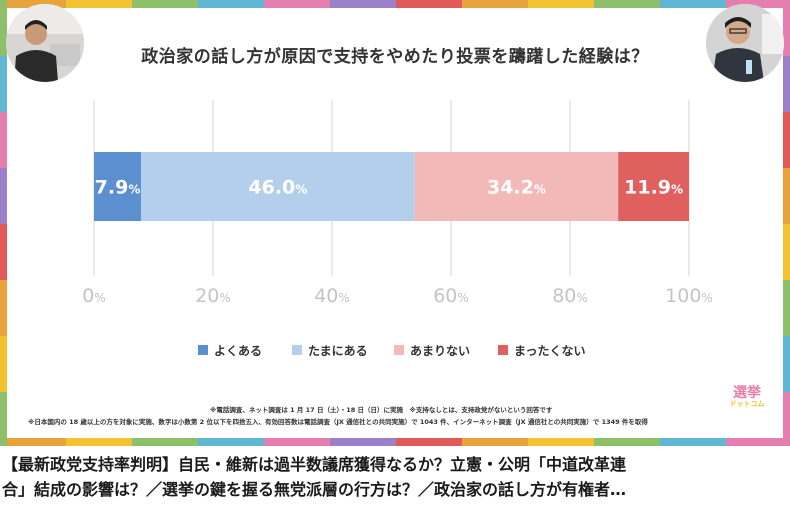 Image resolution: width=790 pixels, height=509 pixels. I want to click on bar-data-label: 46.0%, so click(277, 188).